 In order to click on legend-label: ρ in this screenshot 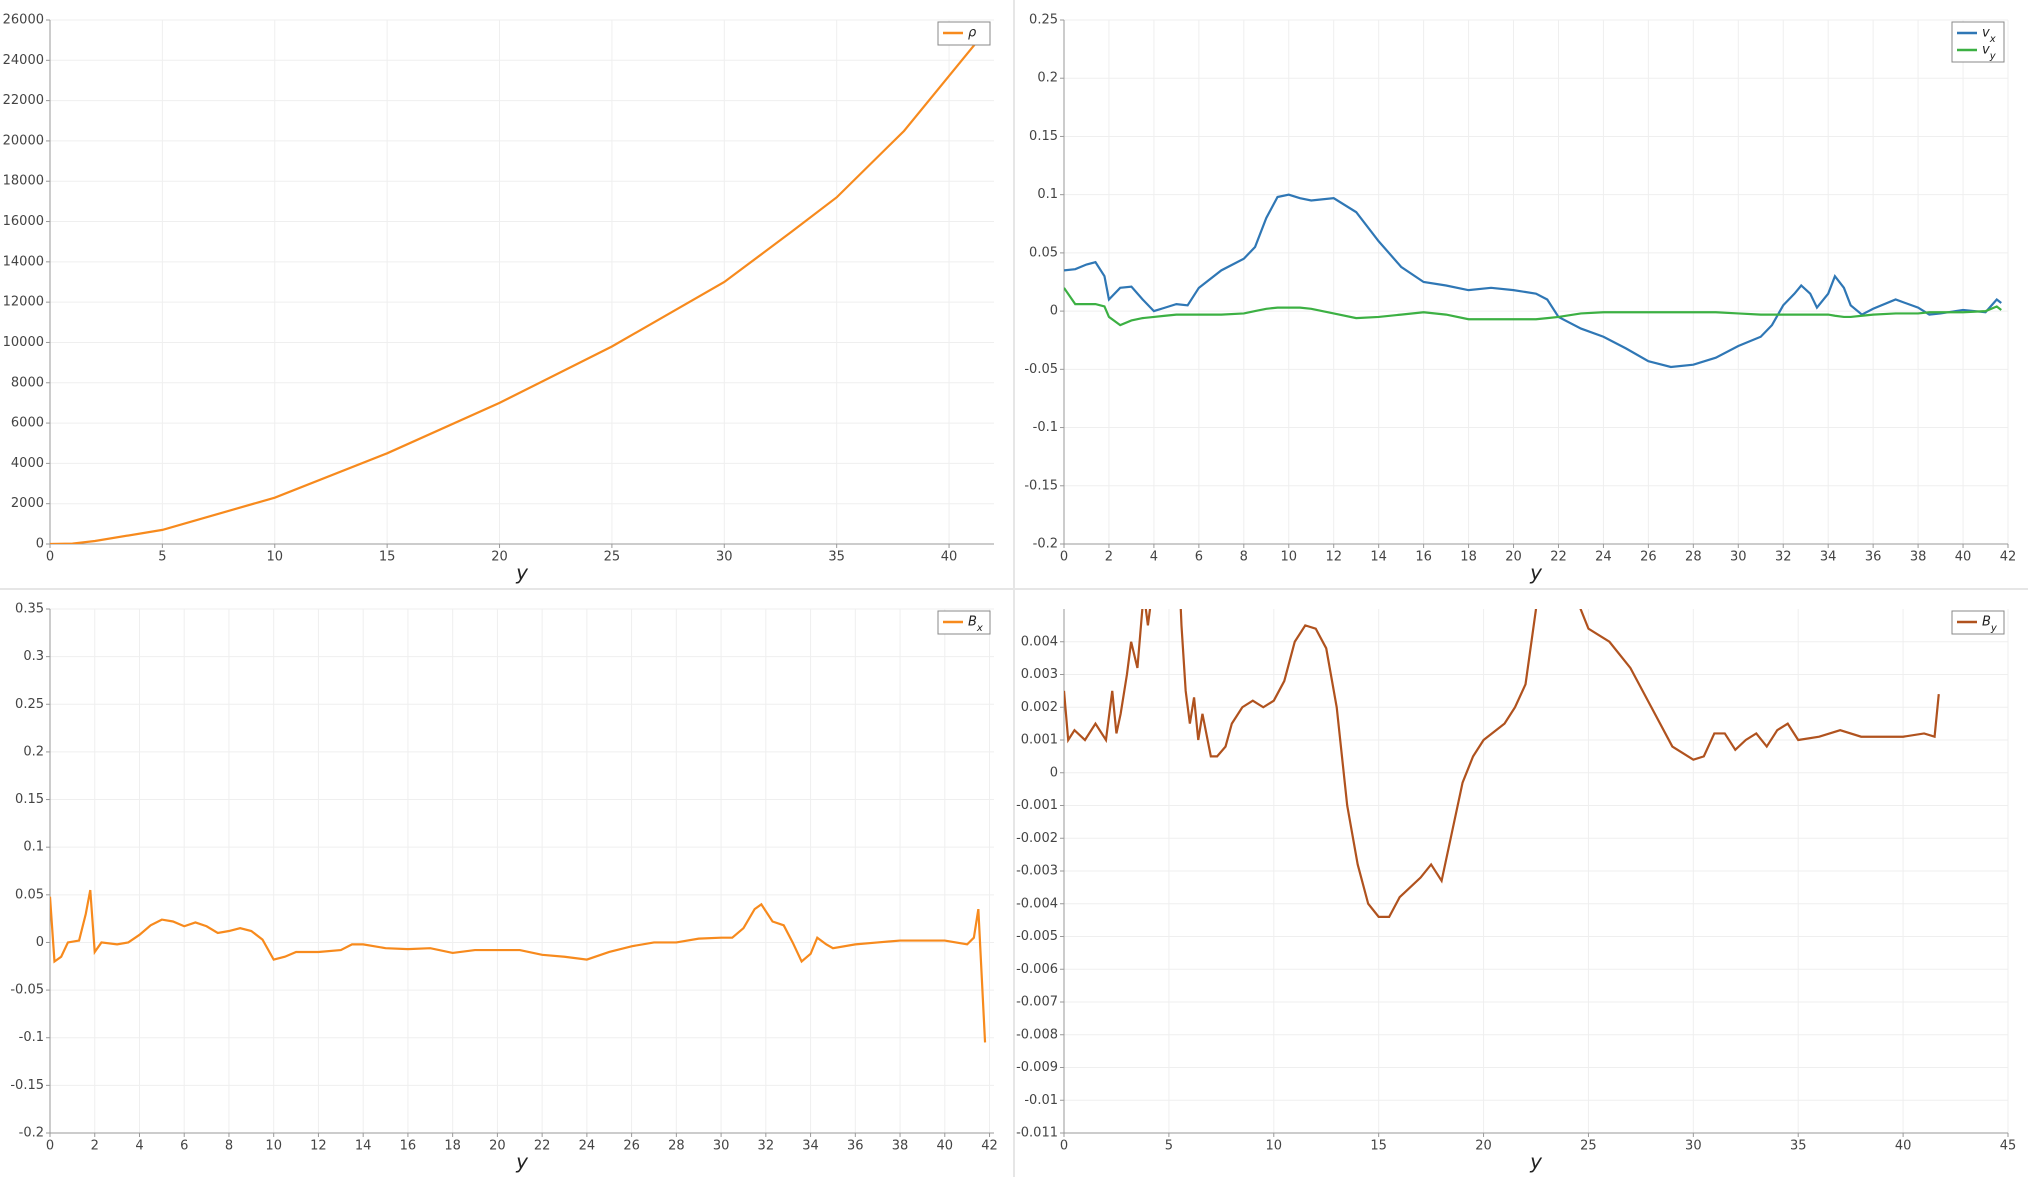, I will do `click(972, 33)`.